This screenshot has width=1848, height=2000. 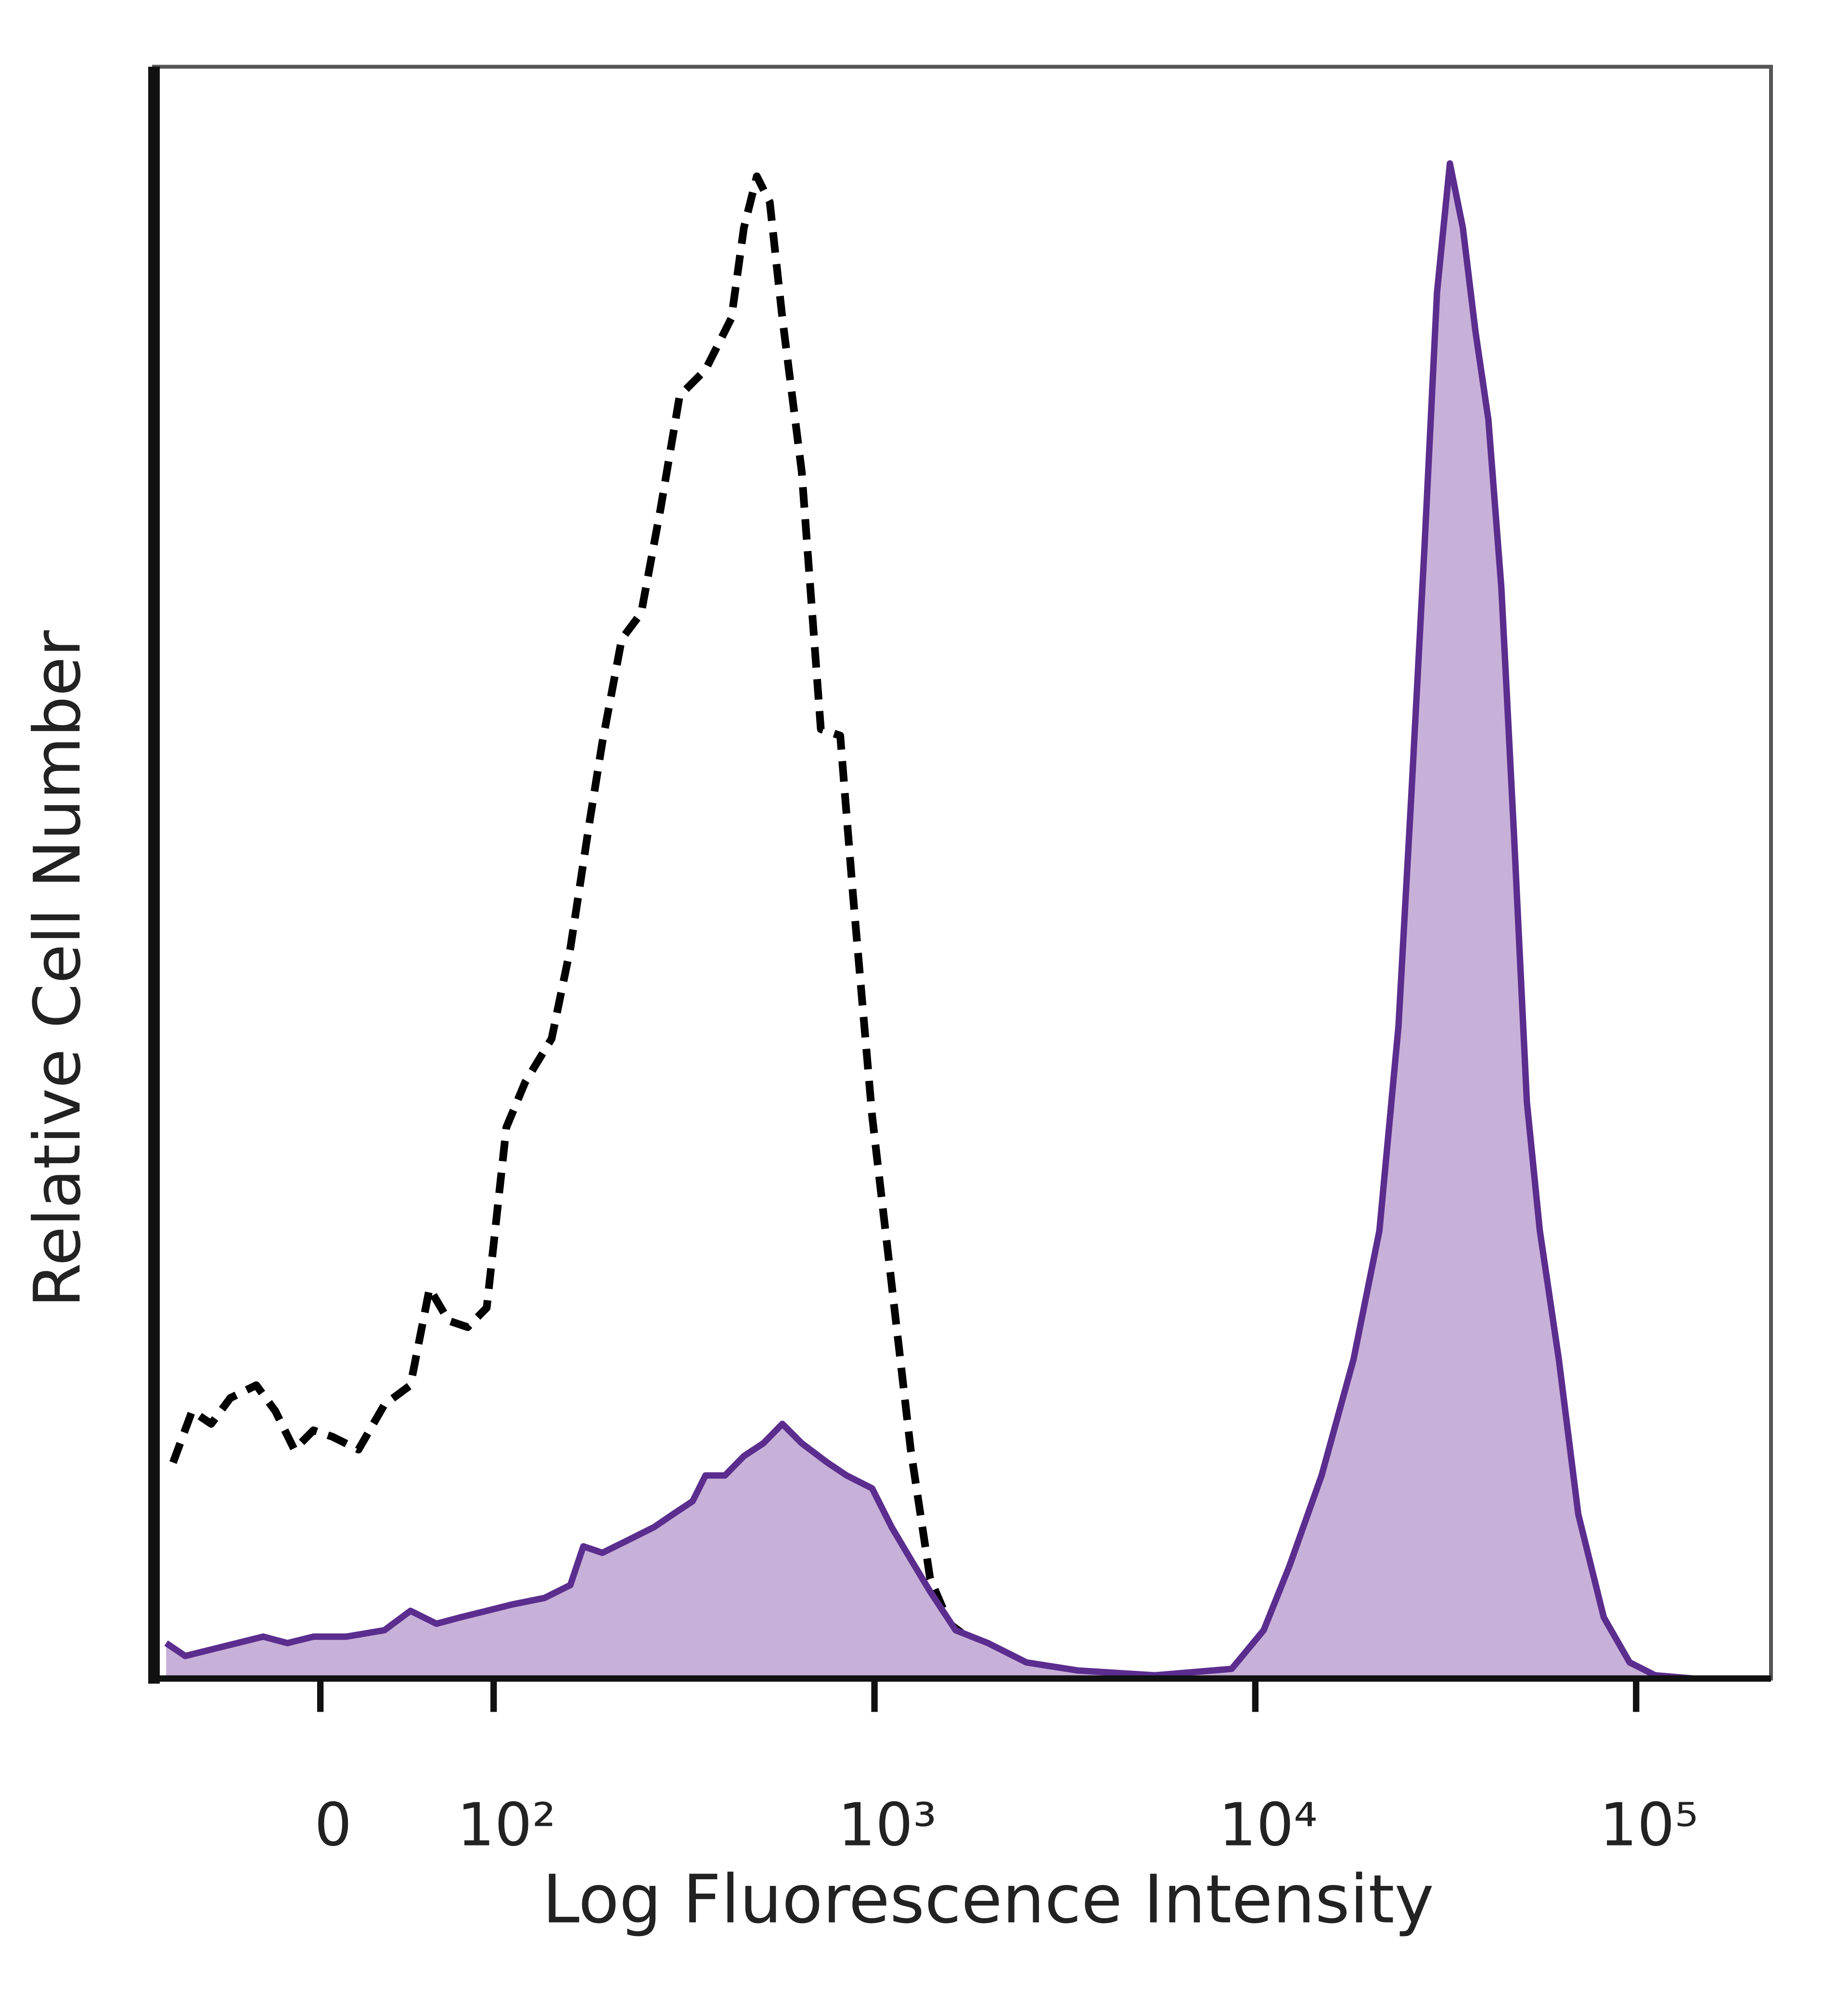 What do you see at coordinates (1649, 1825) in the screenshot?
I see `x-tick-label: 10⁵` at bounding box center [1649, 1825].